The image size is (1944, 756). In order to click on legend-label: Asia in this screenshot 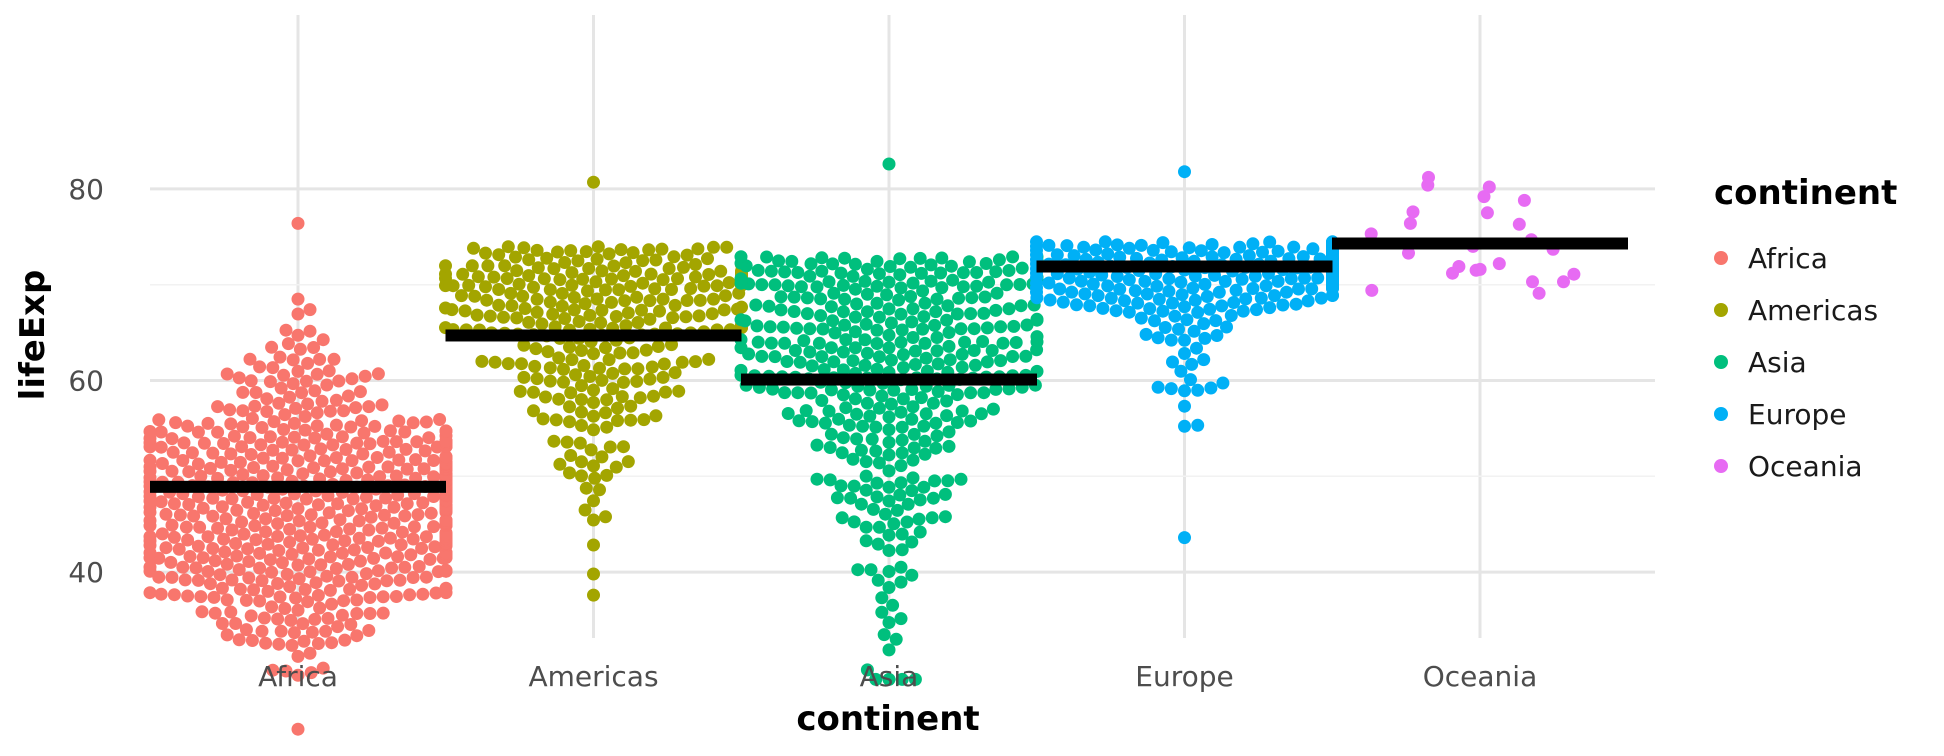, I will do `click(1777, 362)`.